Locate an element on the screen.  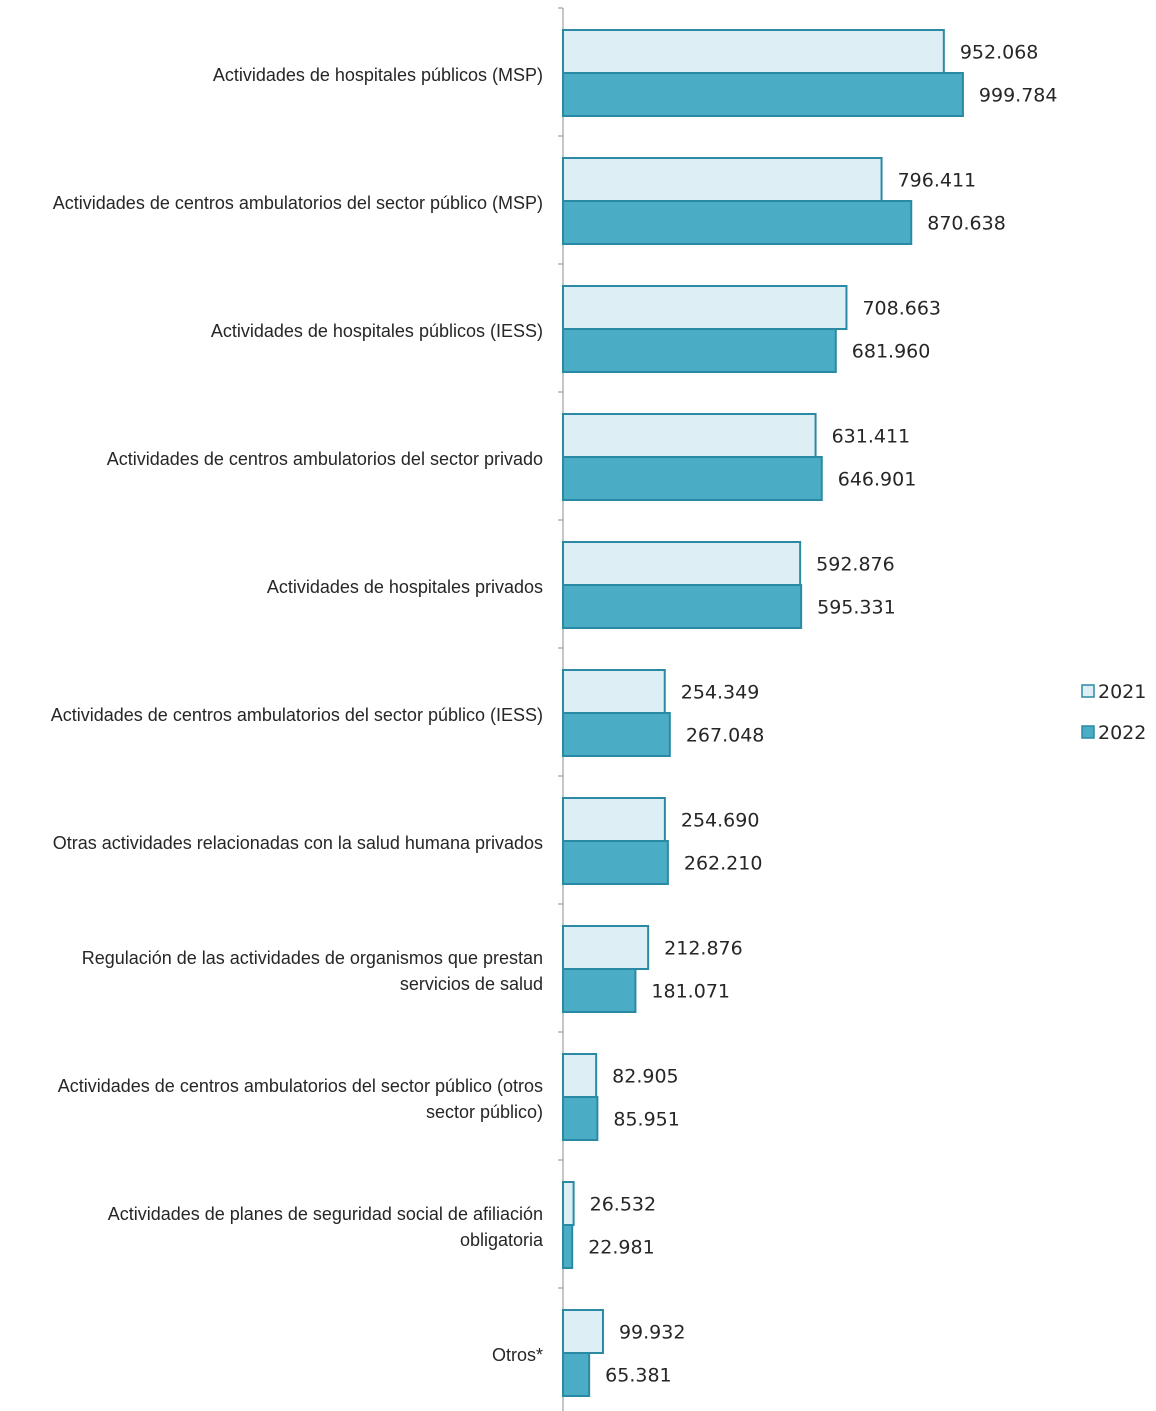
data-label-2022: 181.071 is located at coordinates (690, 992).